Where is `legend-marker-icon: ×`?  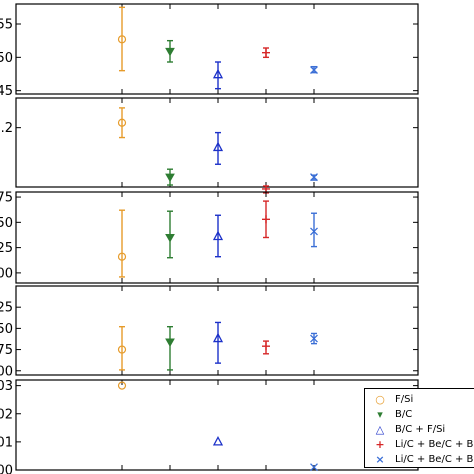 legend-marker-icon: × is located at coordinates (380, 459).